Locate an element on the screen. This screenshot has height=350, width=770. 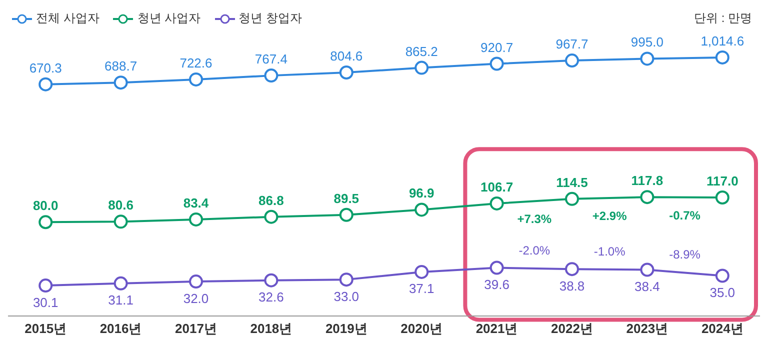
data-label: 722.6 is located at coordinates (196, 62).